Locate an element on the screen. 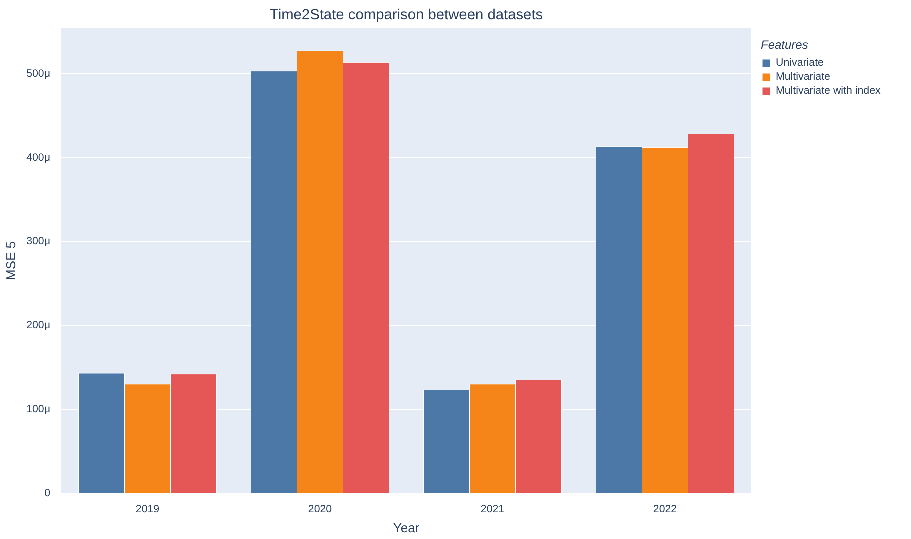 The image size is (911, 539). legend-label: Multivariate is located at coordinates (803, 77).